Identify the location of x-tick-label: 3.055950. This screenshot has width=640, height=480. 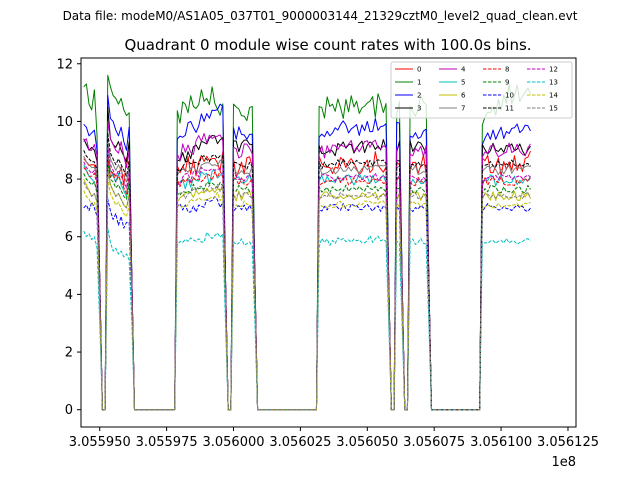
(100, 442).